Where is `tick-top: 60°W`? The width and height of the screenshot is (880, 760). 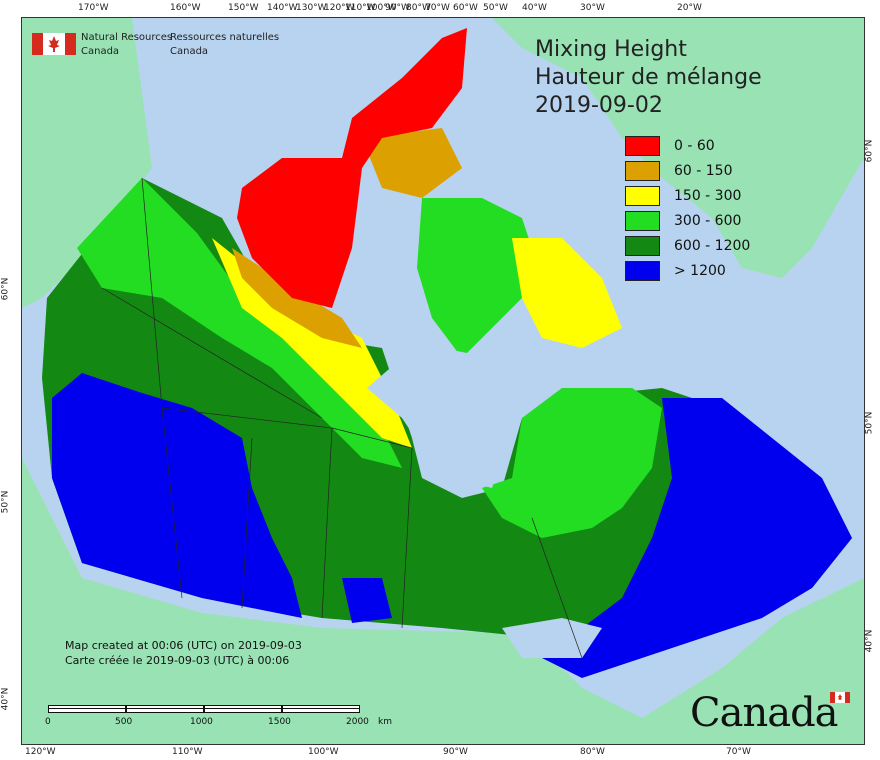
tick-top: 60°W is located at coordinates (465, 8).